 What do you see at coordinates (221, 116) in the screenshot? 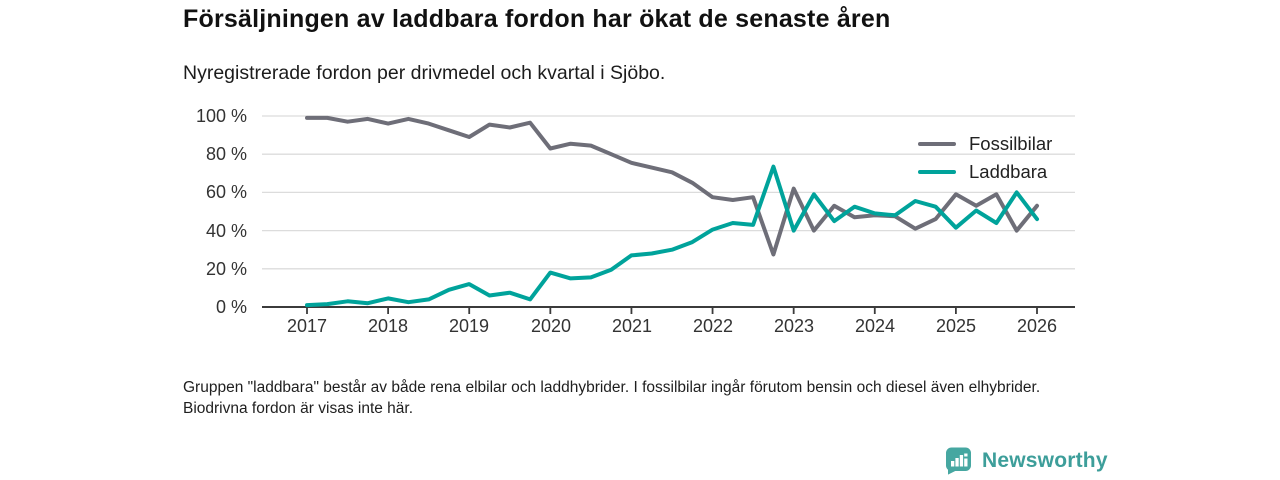
I see `y-tick-label: 100 %` at bounding box center [221, 116].